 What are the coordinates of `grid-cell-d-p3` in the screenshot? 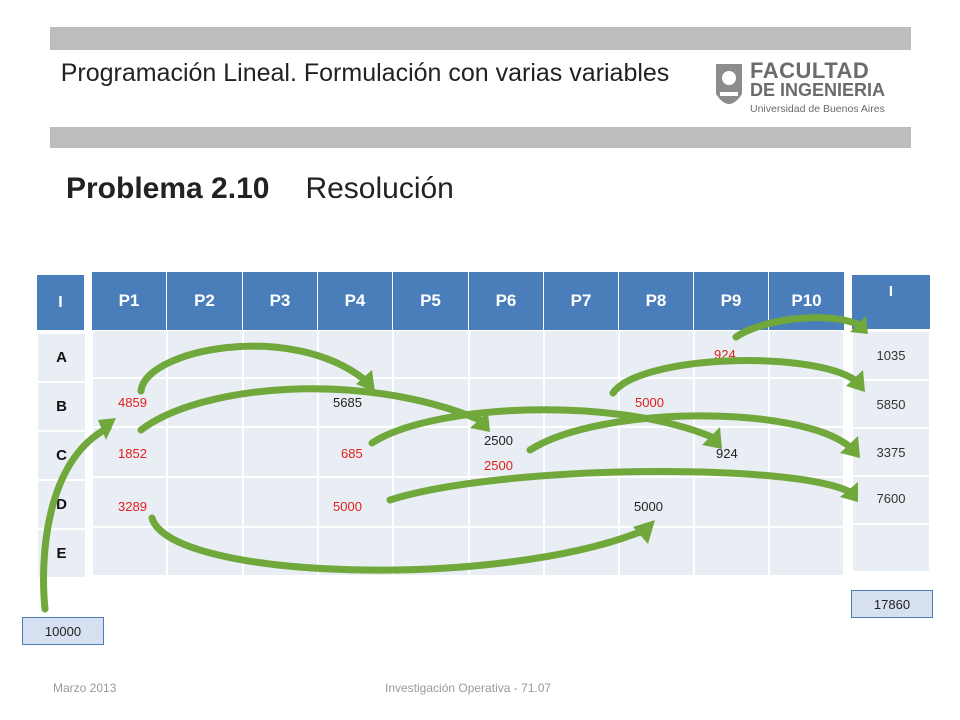 It's located at (280, 502).